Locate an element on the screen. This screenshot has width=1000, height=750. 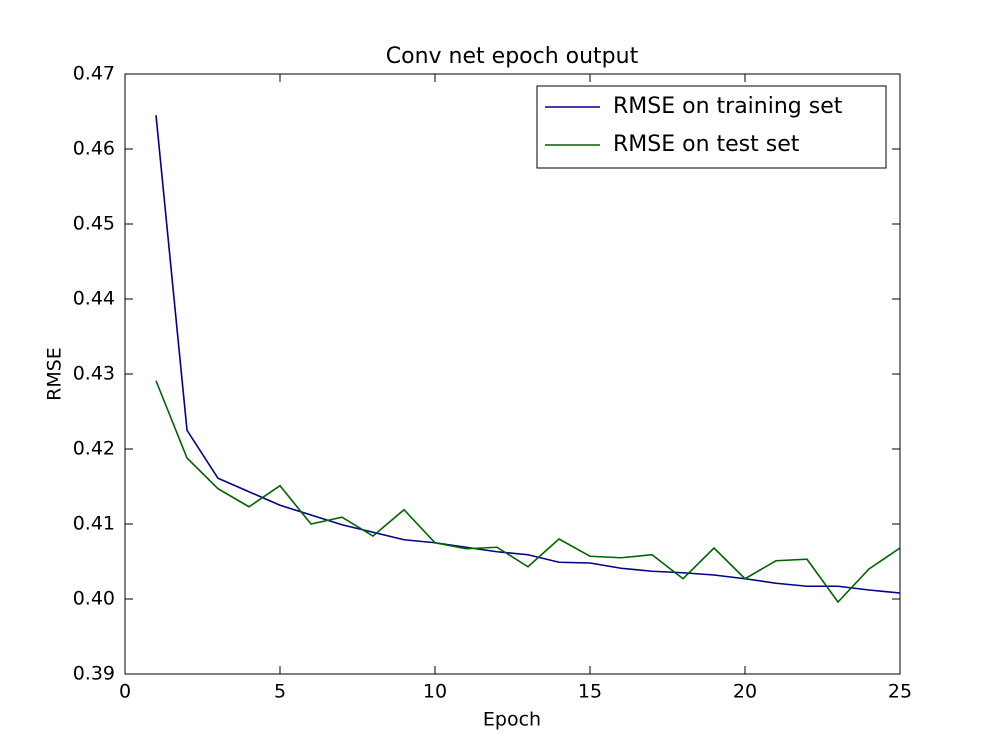
y-tick-label: 0.41 is located at coordinates (94, 524).